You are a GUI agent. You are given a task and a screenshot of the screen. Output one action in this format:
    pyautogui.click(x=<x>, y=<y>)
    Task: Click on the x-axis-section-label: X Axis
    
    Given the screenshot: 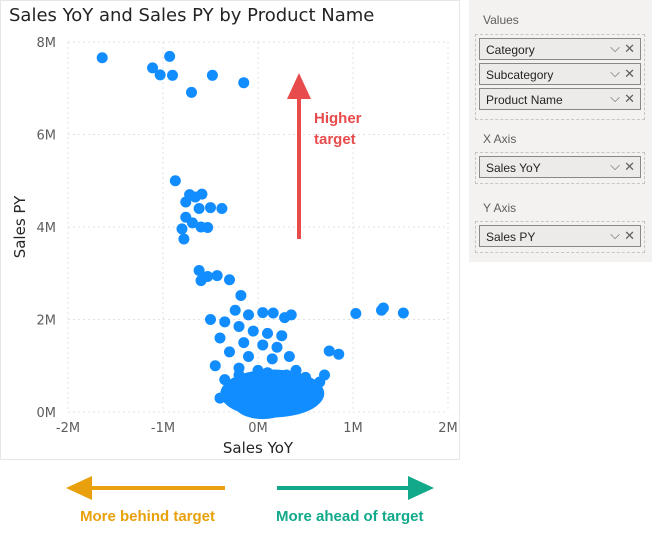 What is the action you would take?
    pyautogui.click(x=500, y=139)
    